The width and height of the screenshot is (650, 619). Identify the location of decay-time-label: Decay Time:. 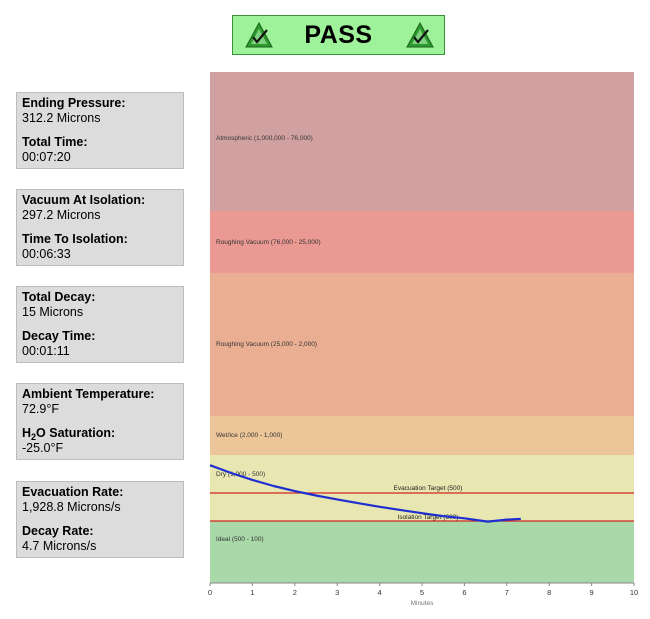
(59, 336).